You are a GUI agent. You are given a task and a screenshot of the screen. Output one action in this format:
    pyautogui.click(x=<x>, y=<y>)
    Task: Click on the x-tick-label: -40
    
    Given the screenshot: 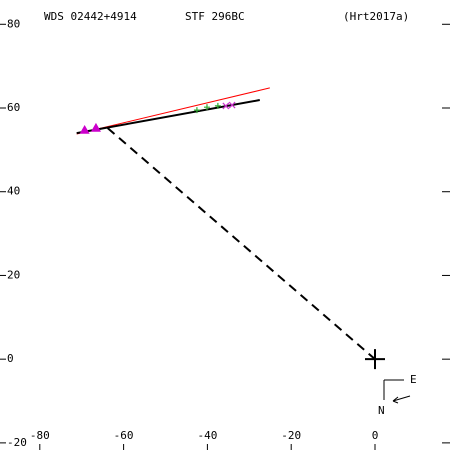 What is the action you would take?
    pyautogui.click(x=207, y=435)
    